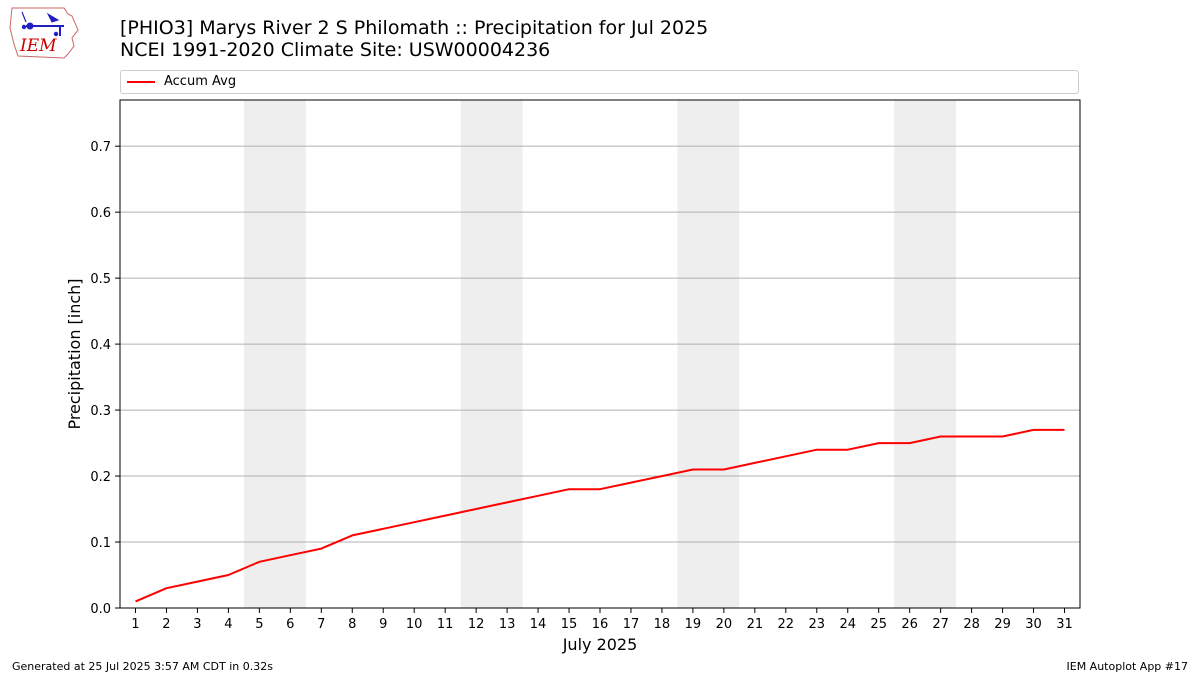 The image size is (1200, 675). I want to click on x-tick-label: 15, so click(569, 624).